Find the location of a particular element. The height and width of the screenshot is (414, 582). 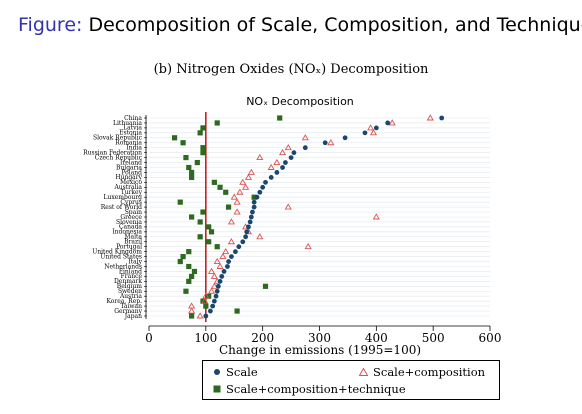

legend-item-scale-composition: Scale+composition is located at coordinates (422, 372).